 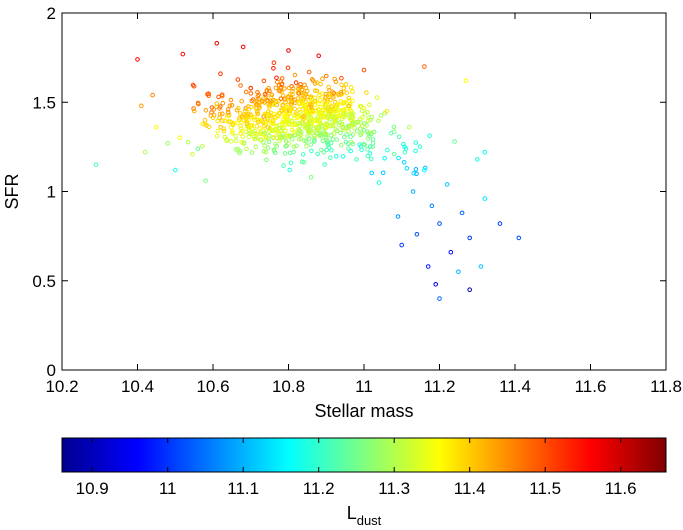 What do you see at coordinates (12, 191) in the screenshot?
I see `y-axis-label: SFR` at bounding box center [12, 191].